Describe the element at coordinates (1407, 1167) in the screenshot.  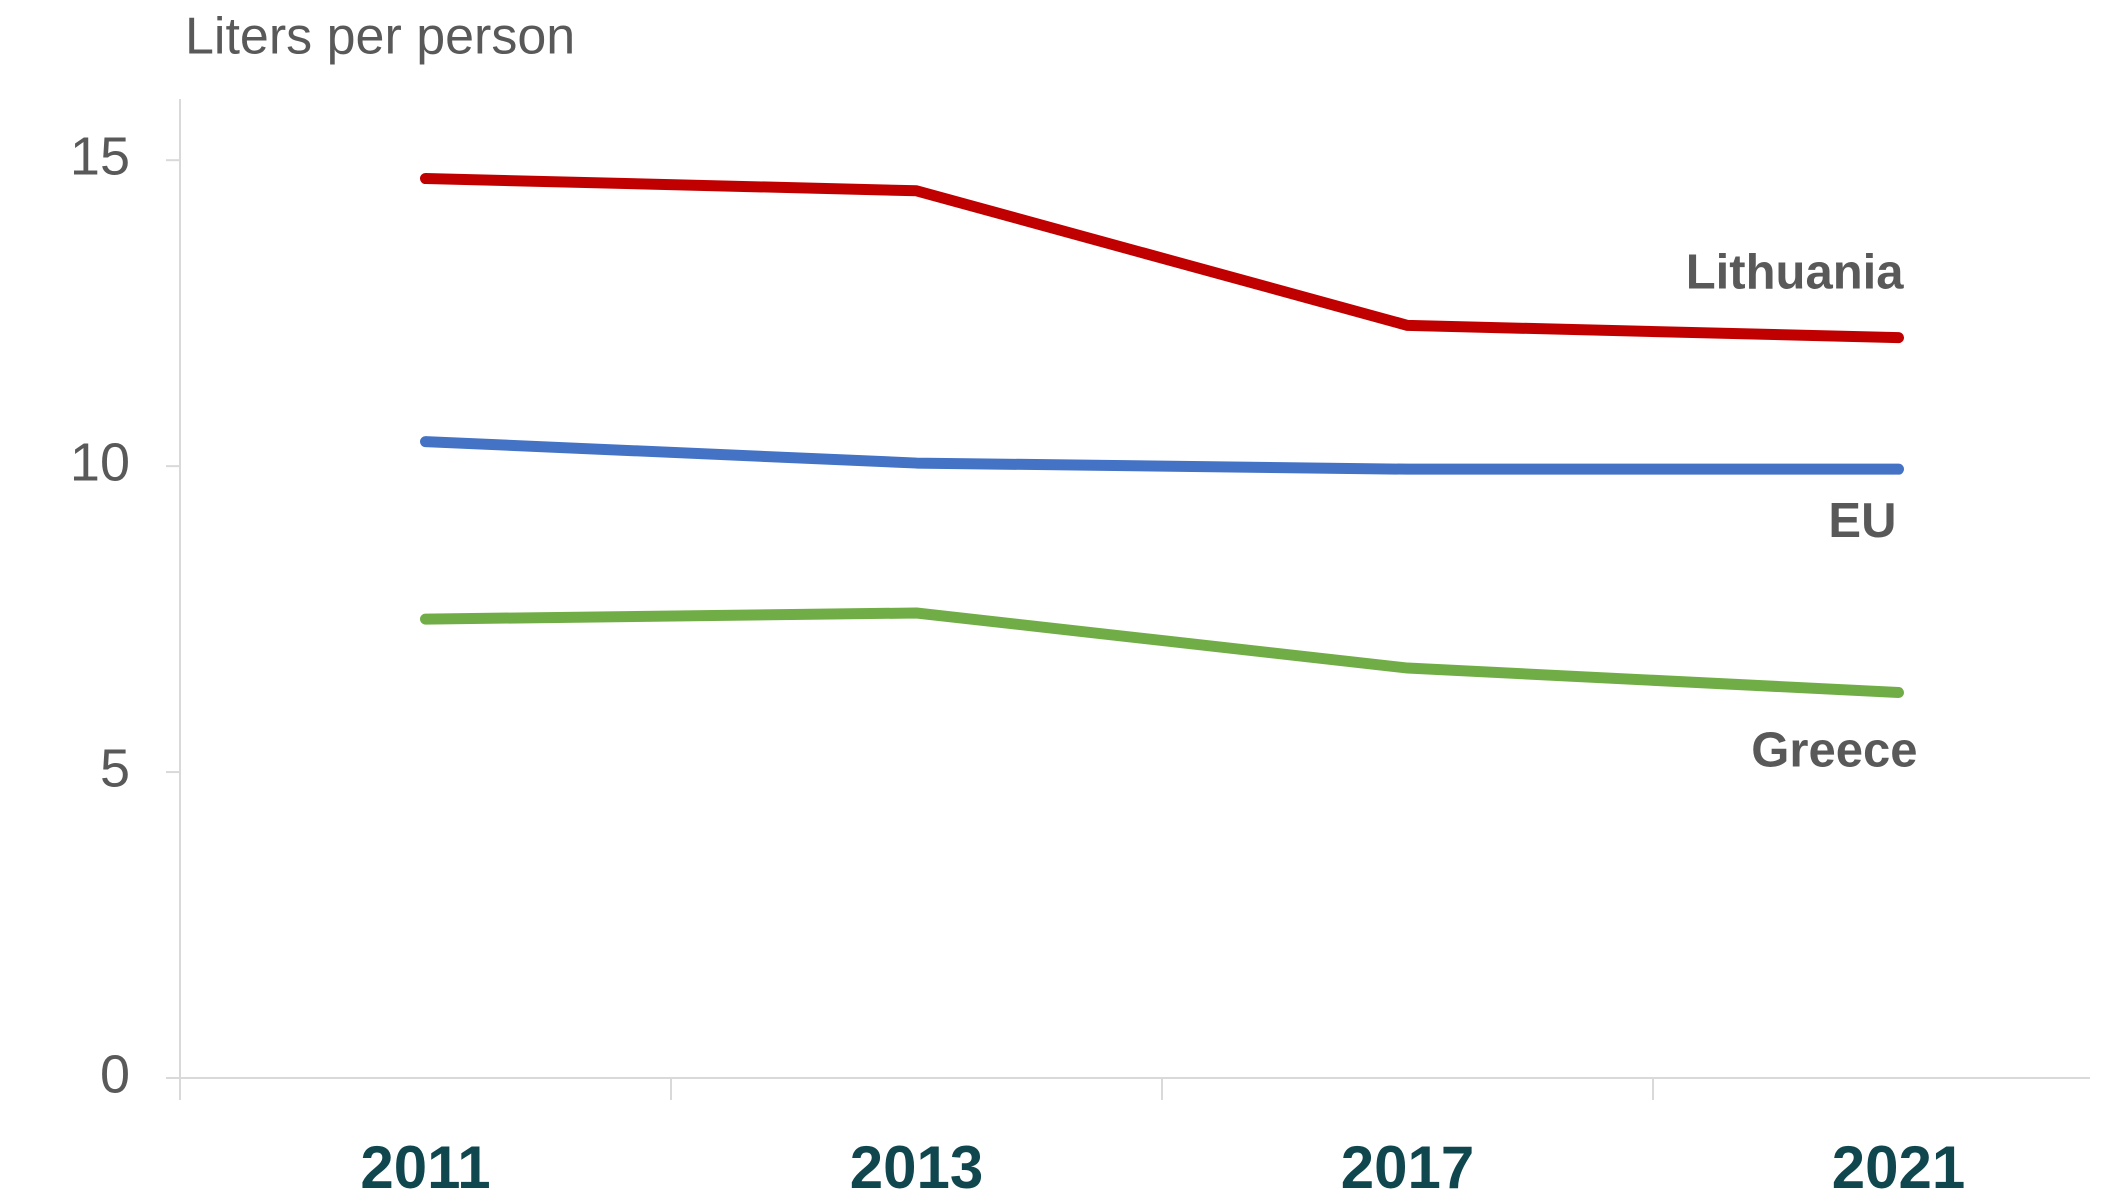
I see `x-tick-label: 2017` at that location.